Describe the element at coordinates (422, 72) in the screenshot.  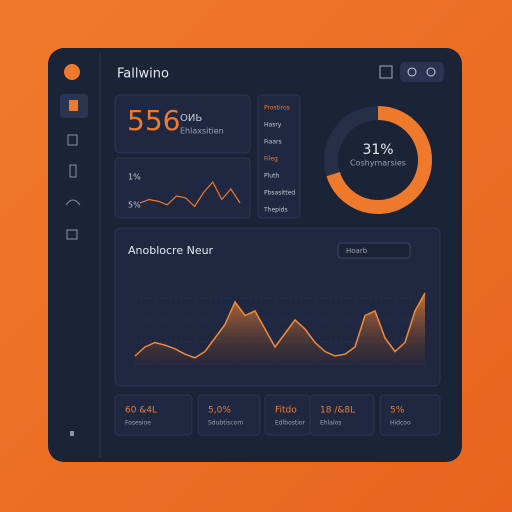
I see `icon-group` at that location.